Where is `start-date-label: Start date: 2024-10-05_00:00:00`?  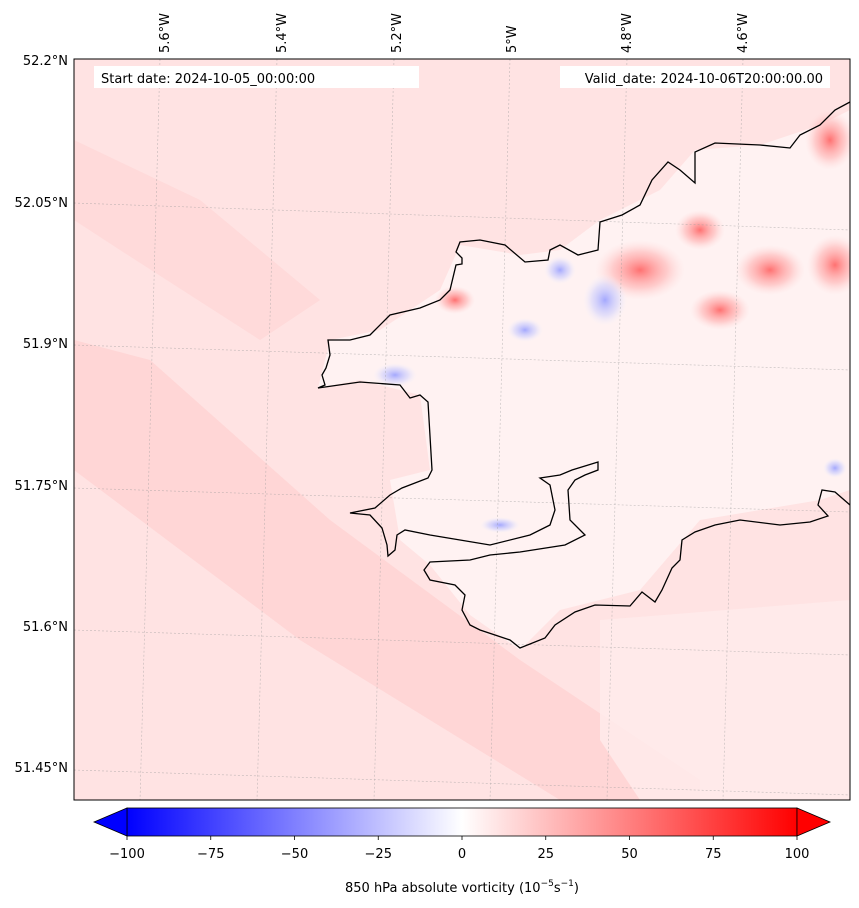 start-date-label: Start date: 2024-10-05_00:00:00 is located at coordinates (208, 79).